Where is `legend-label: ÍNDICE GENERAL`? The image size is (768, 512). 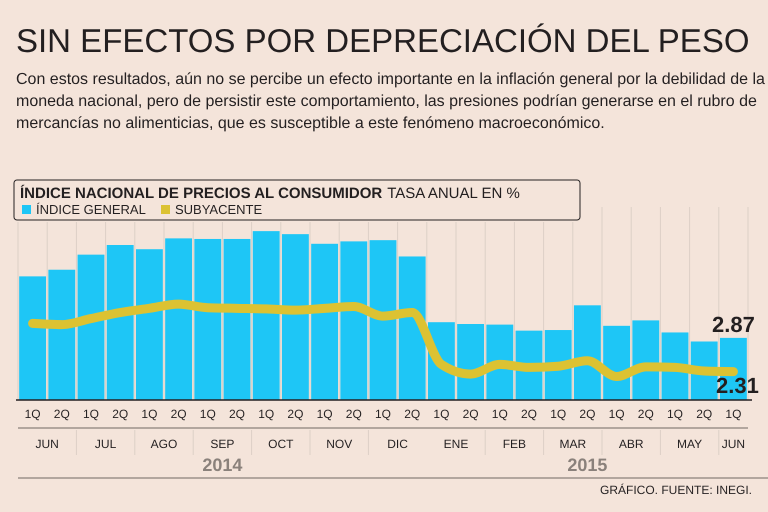 legend-label: ÍNDICE GENERAL is located at coordinates (91, 209).